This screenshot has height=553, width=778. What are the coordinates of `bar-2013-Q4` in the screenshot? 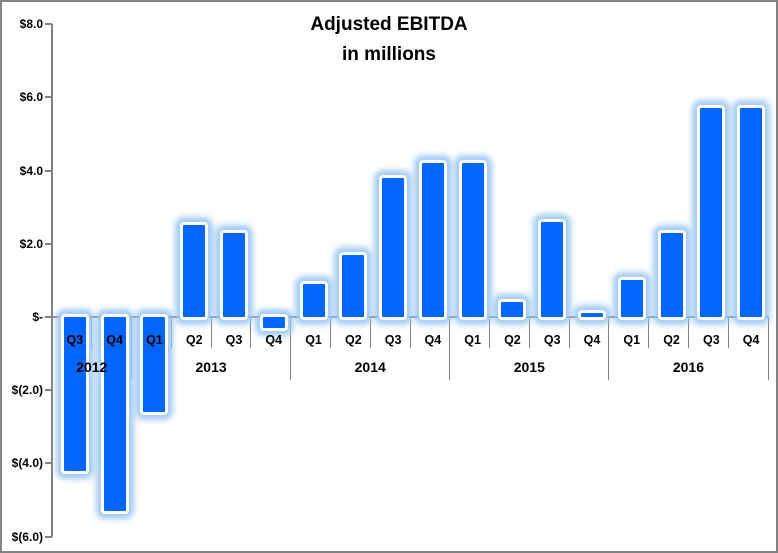 It's located at (273, 322).